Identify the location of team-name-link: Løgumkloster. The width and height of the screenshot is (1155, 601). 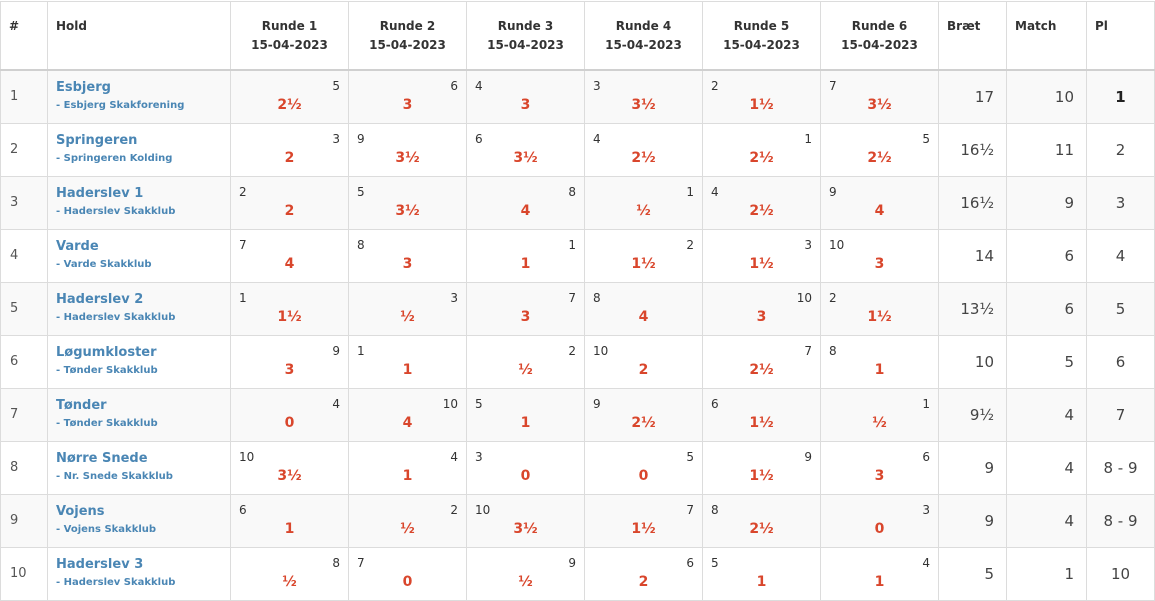
(106, 352).